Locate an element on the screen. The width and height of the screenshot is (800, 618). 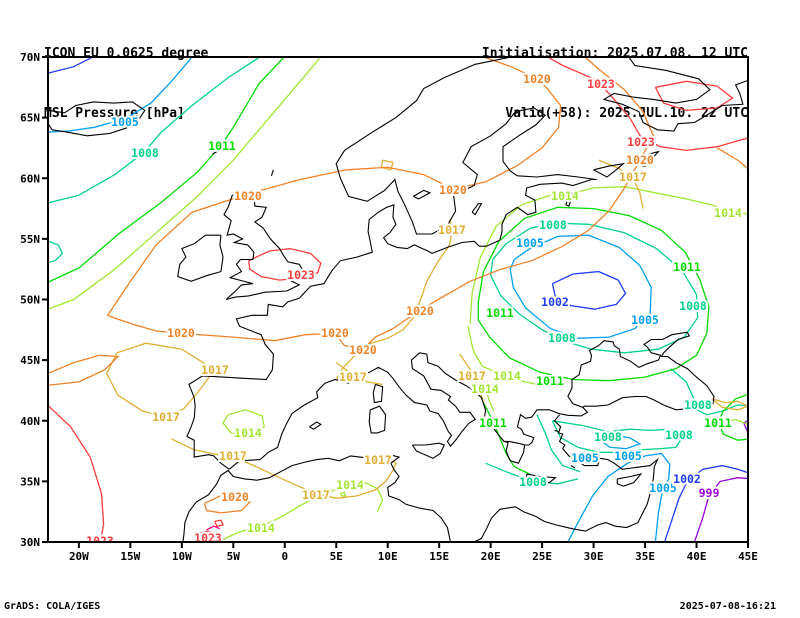
contour-label-999: 999 is located at coordinates (709, 493).